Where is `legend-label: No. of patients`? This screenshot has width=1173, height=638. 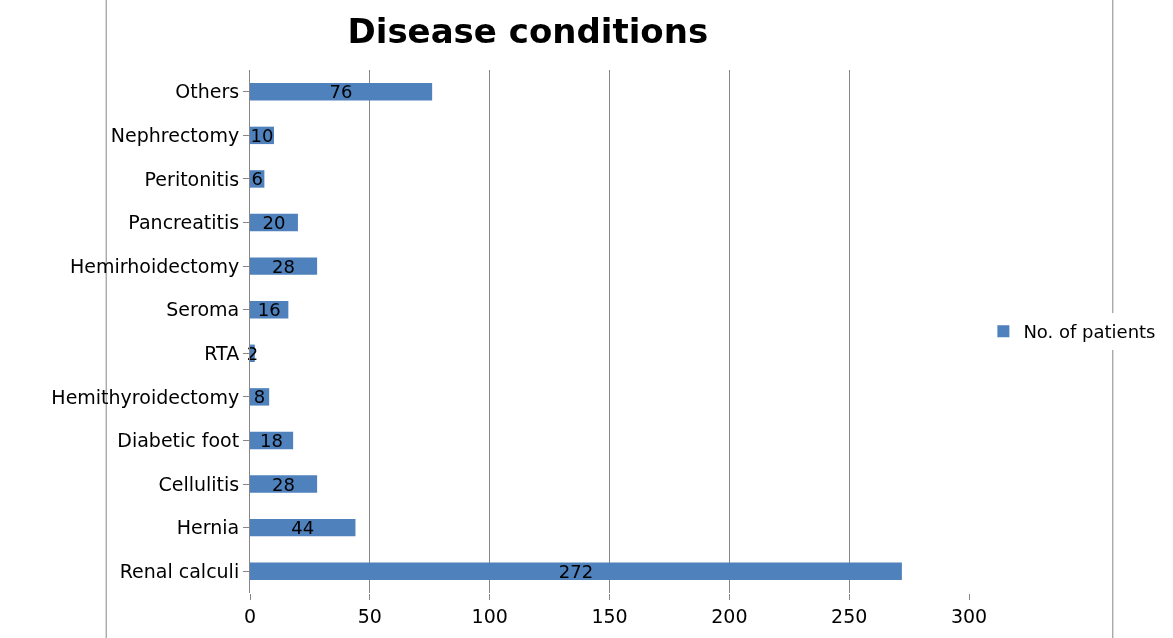 legend-label: No. of patients is located at coordinates (1089, 332).